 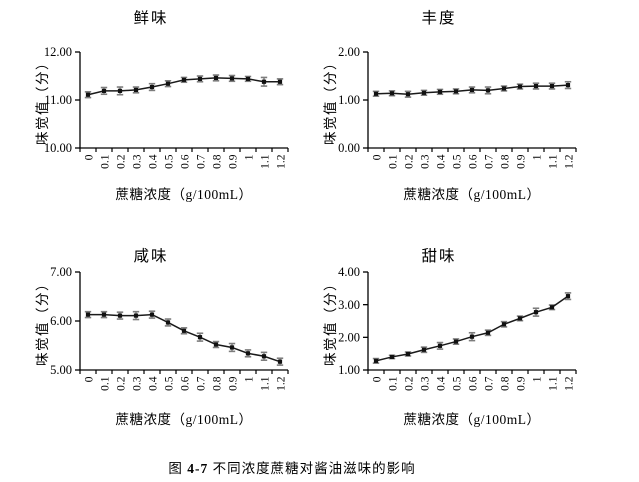 What do you see at coordinates (349, 272) in the screenshot?
I see `y-tick-label: 4.00` at bounding box center [349, 272].